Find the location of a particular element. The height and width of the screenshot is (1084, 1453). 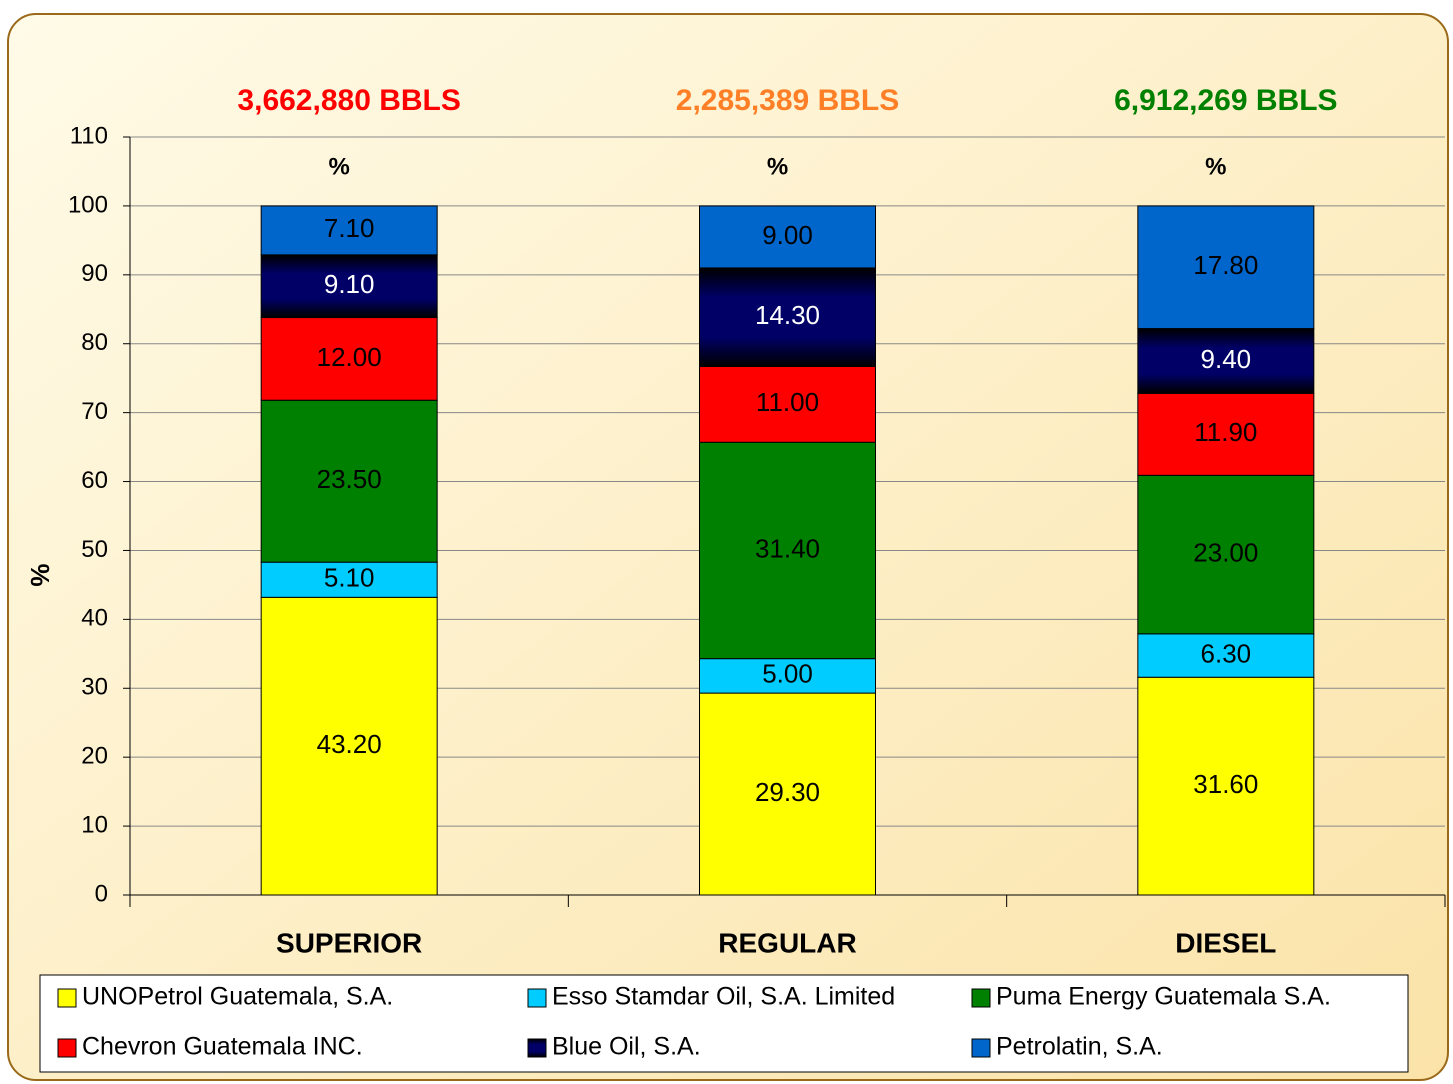

y-tick-label: 90 is located at coordinates (94, 273).